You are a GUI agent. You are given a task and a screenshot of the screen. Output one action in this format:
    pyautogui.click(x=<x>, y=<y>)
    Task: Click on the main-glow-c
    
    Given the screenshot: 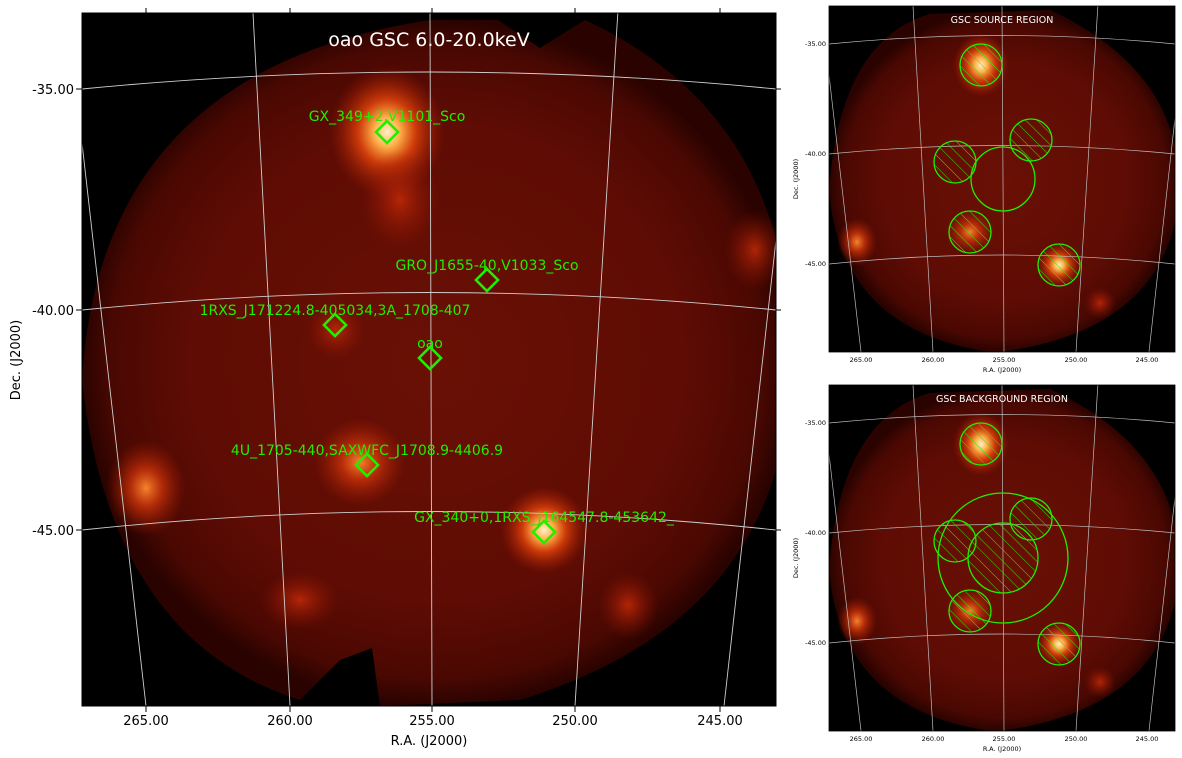 What is the action you would take?
    pyautogui.click(x=336, y=330)
    